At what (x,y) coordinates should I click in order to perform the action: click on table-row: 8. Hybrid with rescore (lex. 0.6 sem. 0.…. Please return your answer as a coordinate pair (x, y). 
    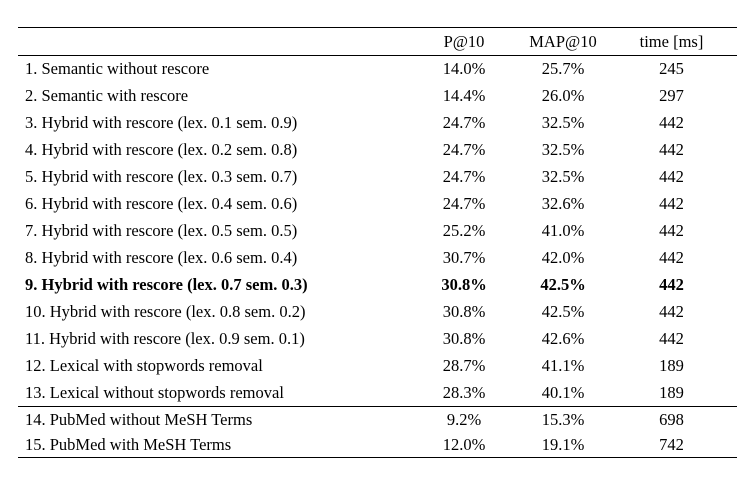
    Looking at the image, I should click on (377, 258).